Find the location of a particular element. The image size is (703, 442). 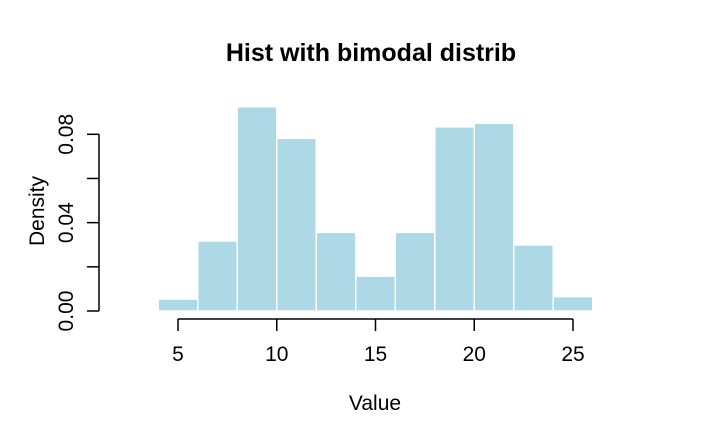

x-axis-title: Value is located at coordinates (375, 403).